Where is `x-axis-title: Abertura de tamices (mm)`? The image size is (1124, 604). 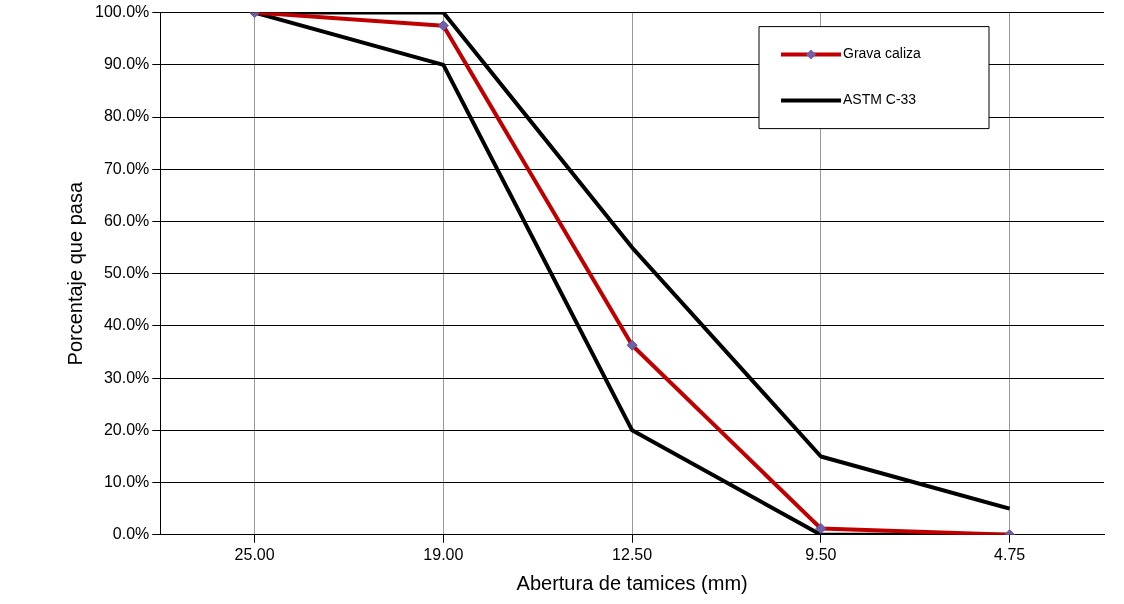 x-axis-title: Abertura de tamices (mm) is located at coordinates (632, 582).